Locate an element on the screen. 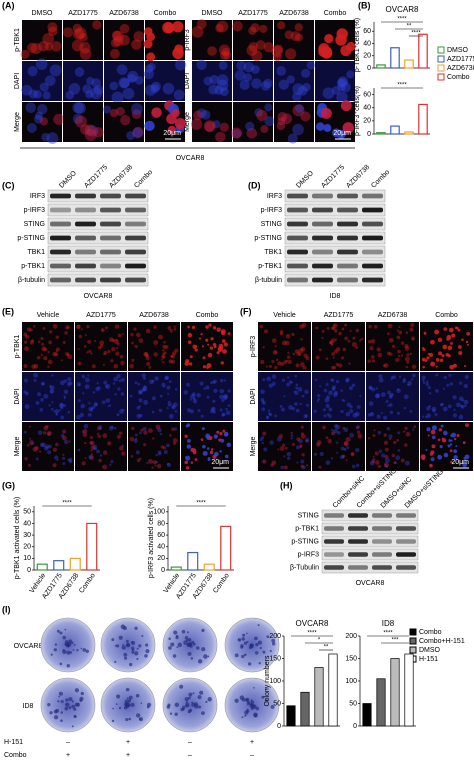  y-tick-label: 0 is located at coordinates (163, 570).